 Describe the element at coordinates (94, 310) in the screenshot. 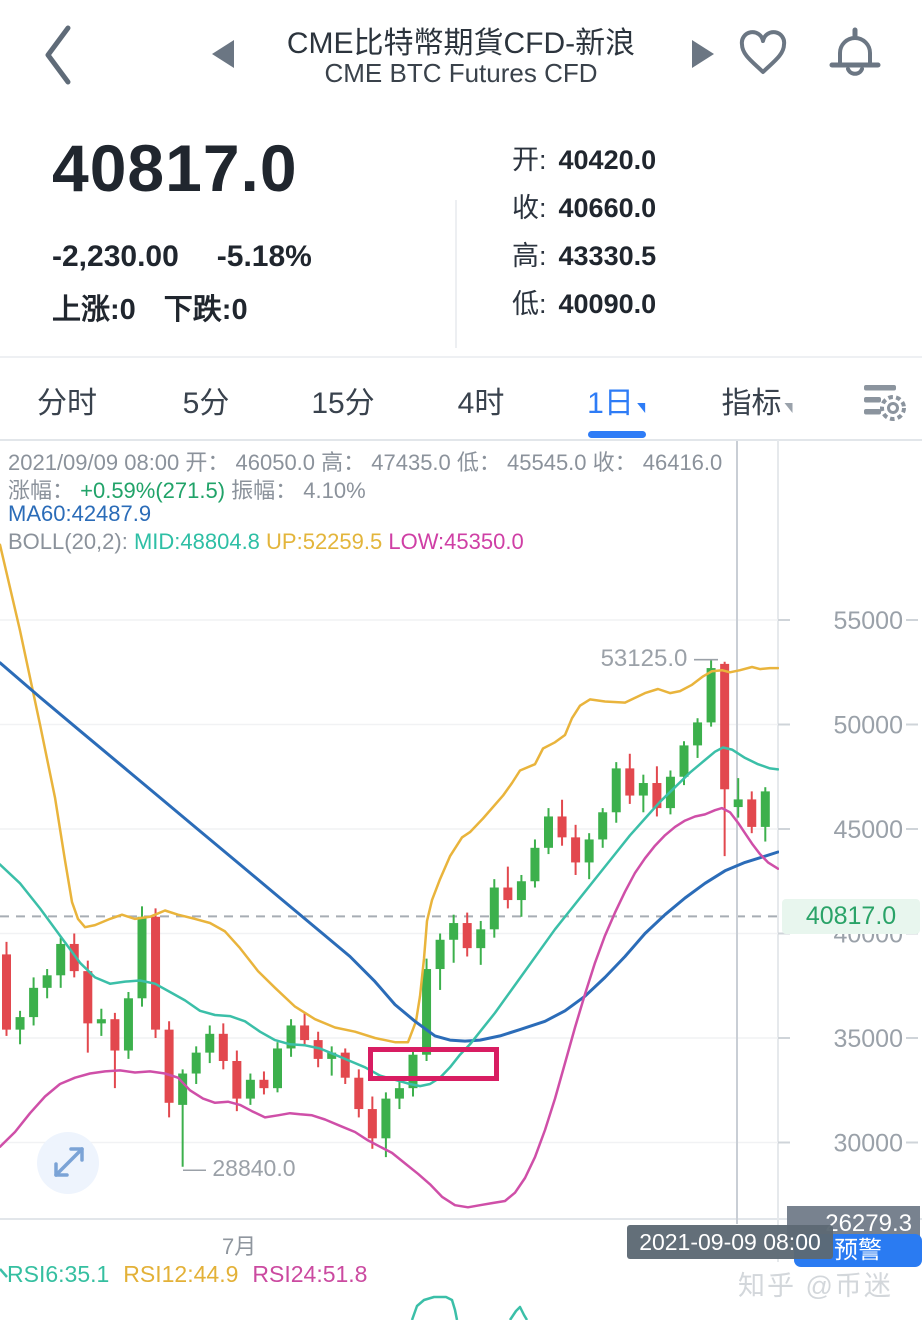

I see `advancers: 上涨:0` at that location.